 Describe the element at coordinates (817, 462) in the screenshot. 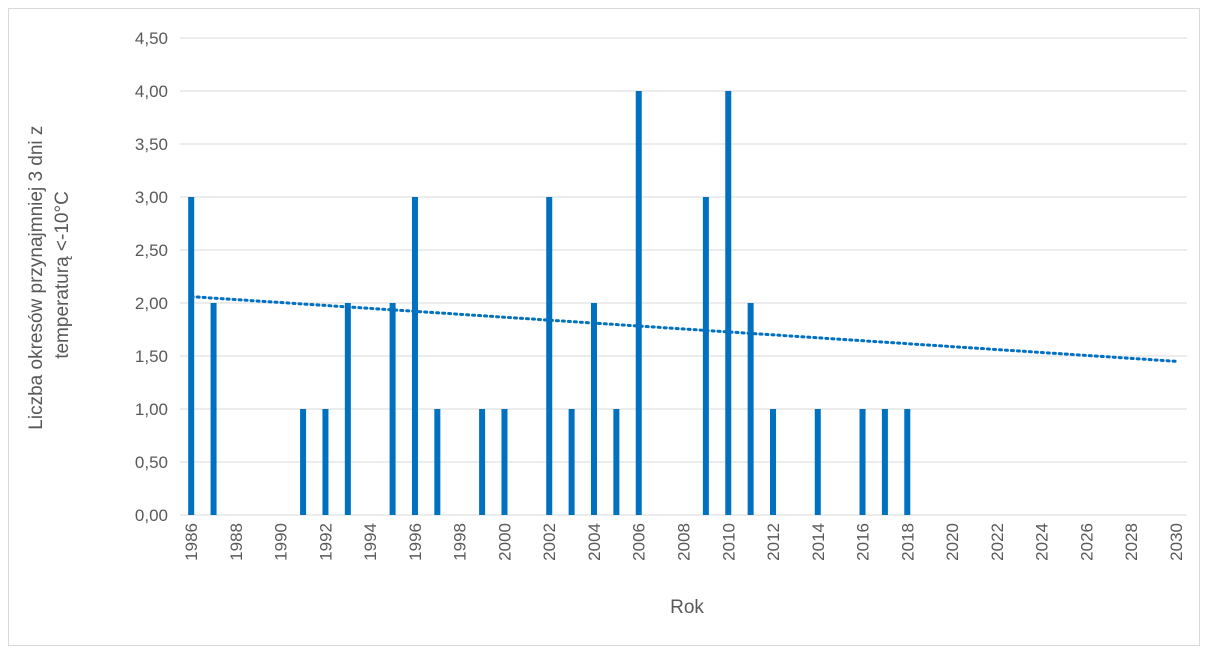

I see `bar-2014` at that location.